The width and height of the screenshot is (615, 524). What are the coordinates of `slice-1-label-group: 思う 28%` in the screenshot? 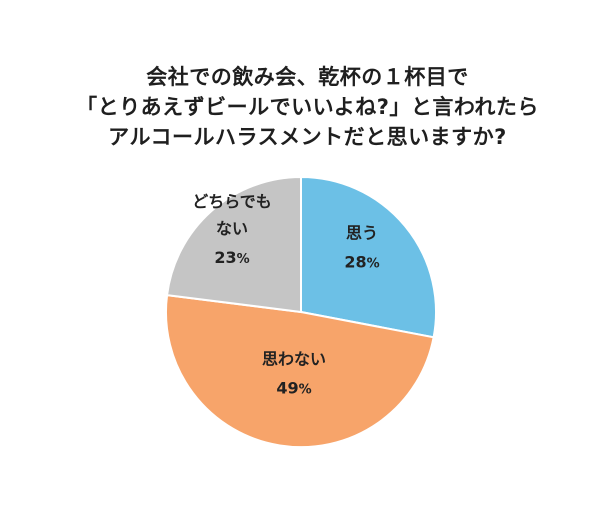 It's located at (361, 248).